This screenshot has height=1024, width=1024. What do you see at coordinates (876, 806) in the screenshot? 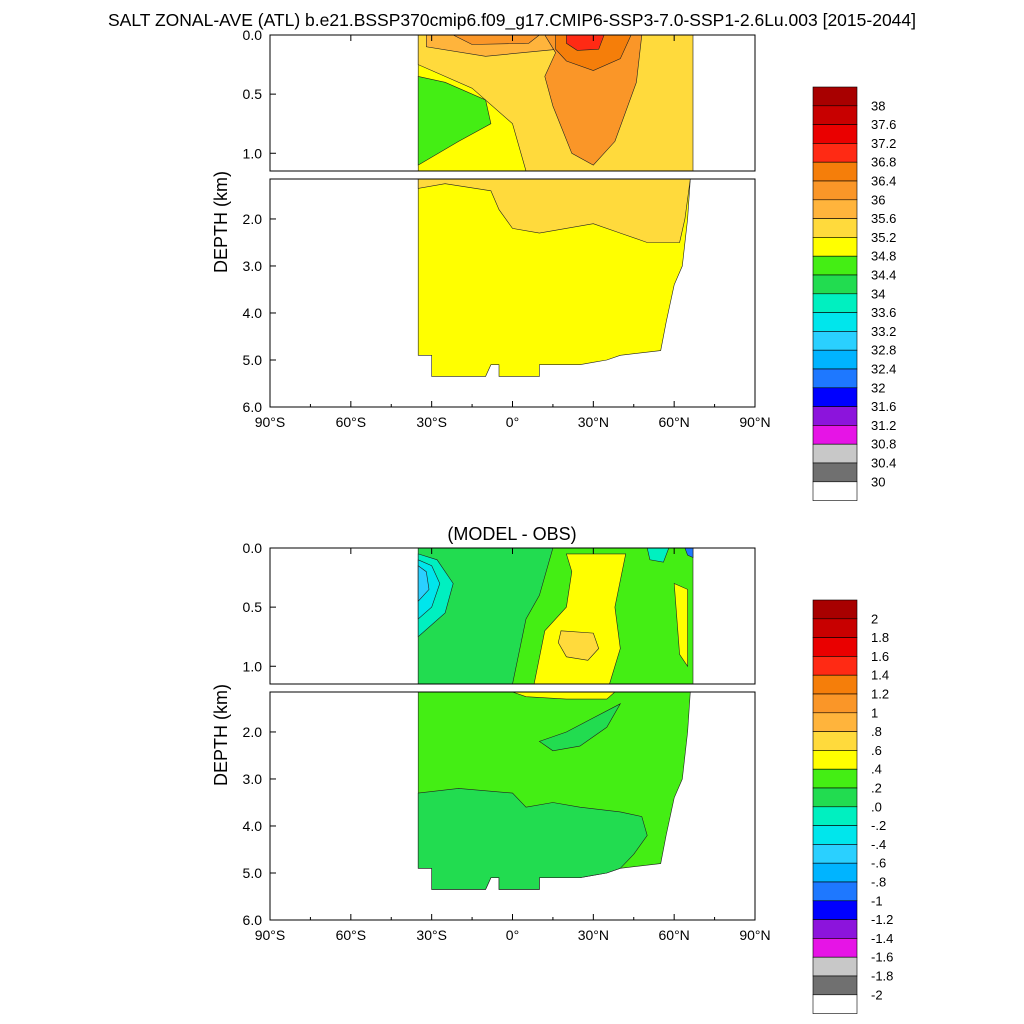
I see `difference-colorbar-label: .0` at bounding box center [876, 806].